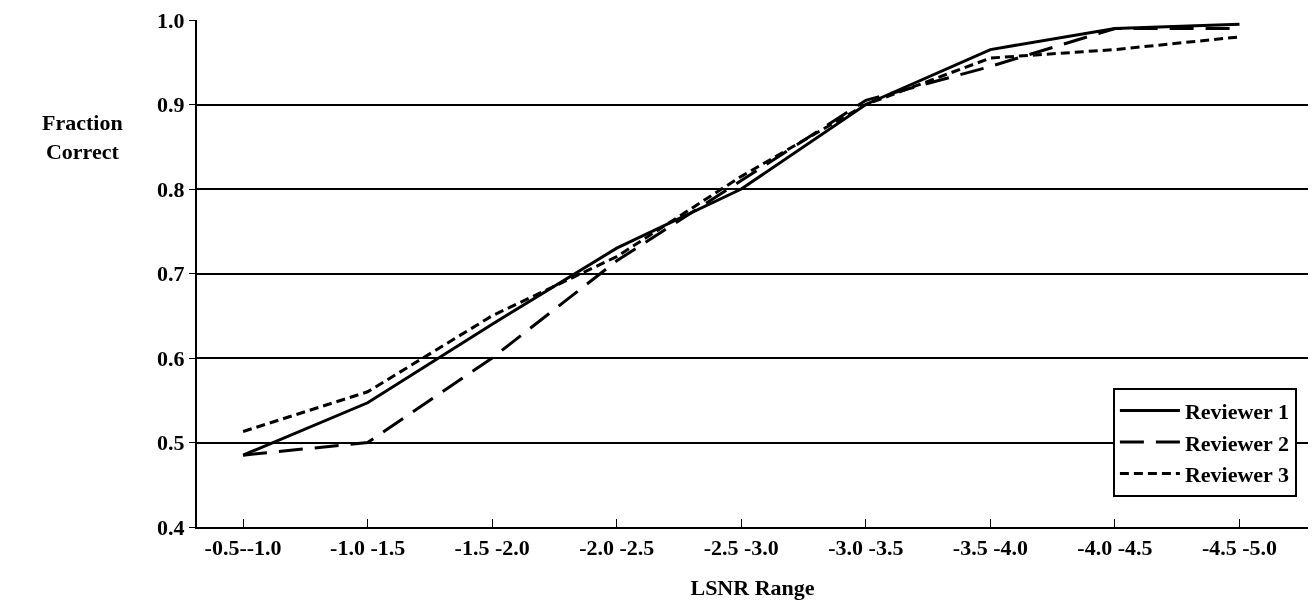 The width and height of the screenshot is (1312, 607). What do you see at coordinates (368, 548) in the screenshot?
I see `x-tick-label: -1.0 -1.5` at bounding box center [368, 548].